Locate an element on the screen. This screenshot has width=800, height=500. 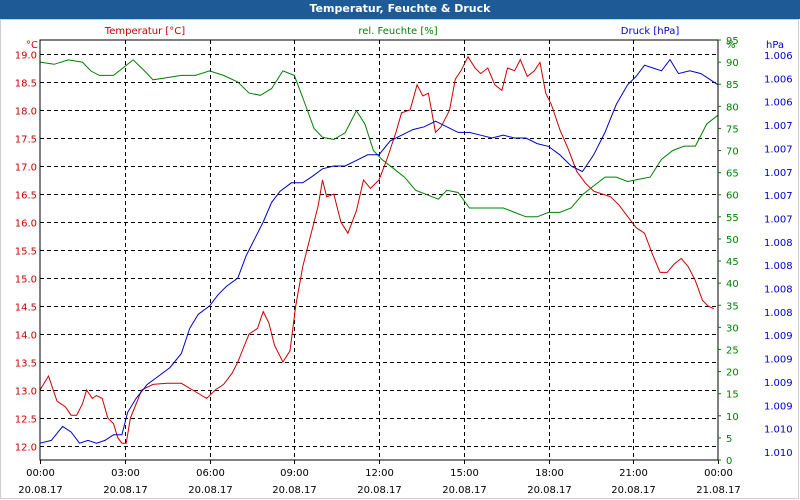
x-tick-label-date: 21.08.17 is located at coordinates (718, 490).